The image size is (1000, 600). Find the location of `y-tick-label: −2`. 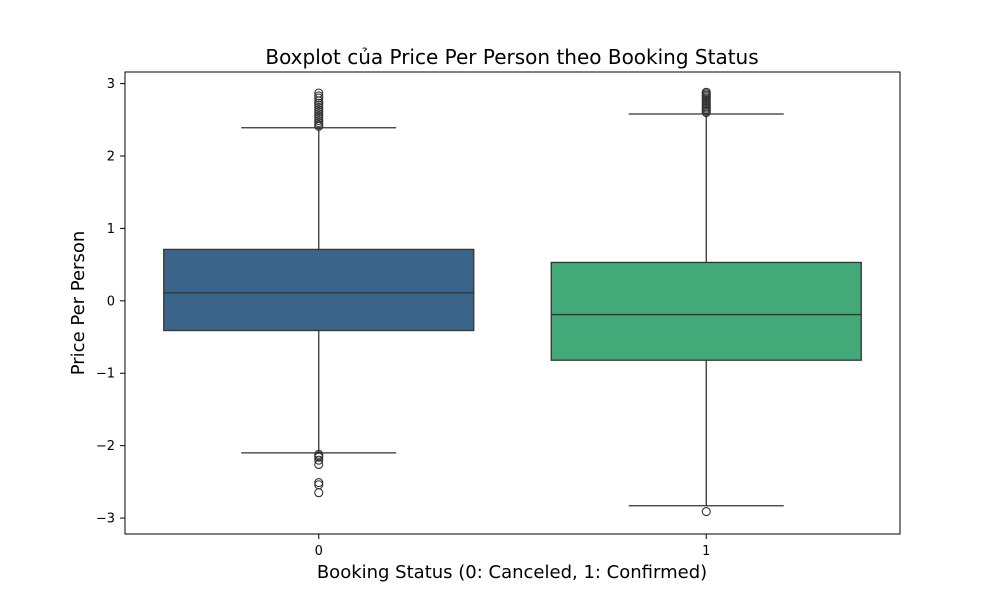

y-tick-label: −2 is located at coordinates (105, 446).